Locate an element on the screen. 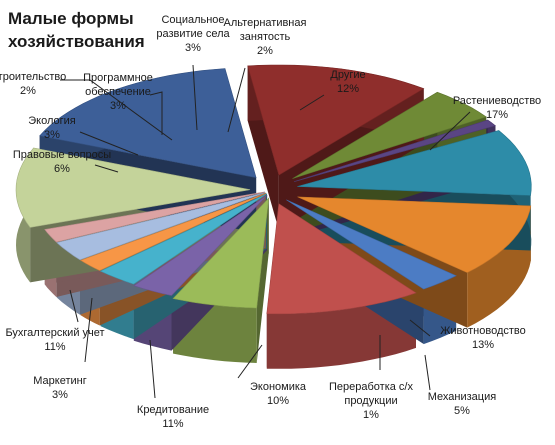  slice-label-line: Переработка с/х is located at coordinates (371, 387).